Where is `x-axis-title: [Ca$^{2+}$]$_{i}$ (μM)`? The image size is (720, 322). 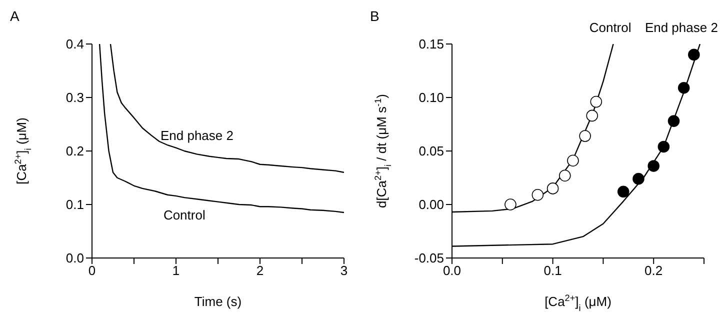
x-axis-title: [Ca$^{2+}$]$_{i}$ (μM) is located at coordinates (578, 303).